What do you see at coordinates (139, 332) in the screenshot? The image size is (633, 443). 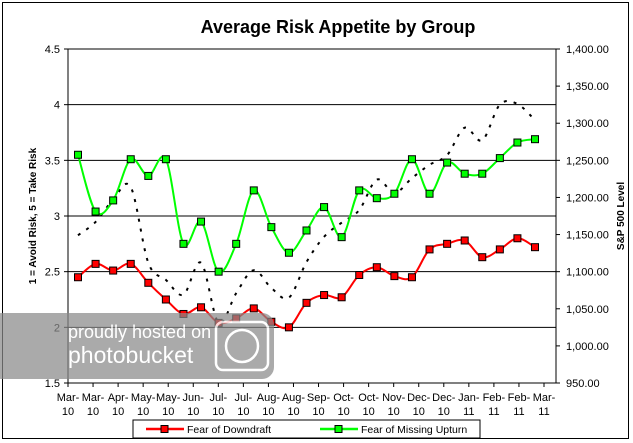 I see `watermark-line1: proudly hosted on` at bounding box center [139, 332].